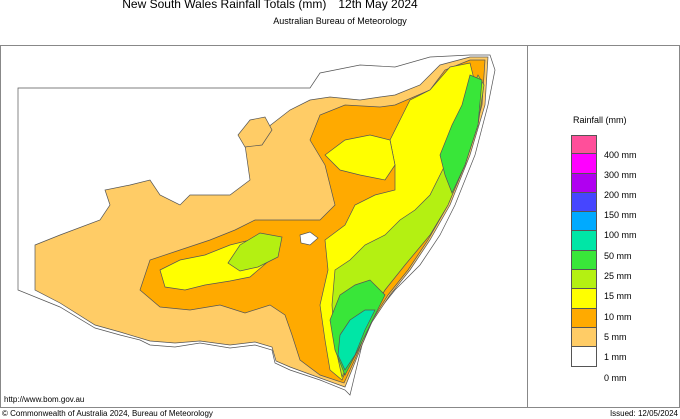 The height and width of the screenshot is (419, 680). What do you see at coordinates (461, 134) in the screenshot?
I see `region-25mm-north` at bounding box center [461, 134].